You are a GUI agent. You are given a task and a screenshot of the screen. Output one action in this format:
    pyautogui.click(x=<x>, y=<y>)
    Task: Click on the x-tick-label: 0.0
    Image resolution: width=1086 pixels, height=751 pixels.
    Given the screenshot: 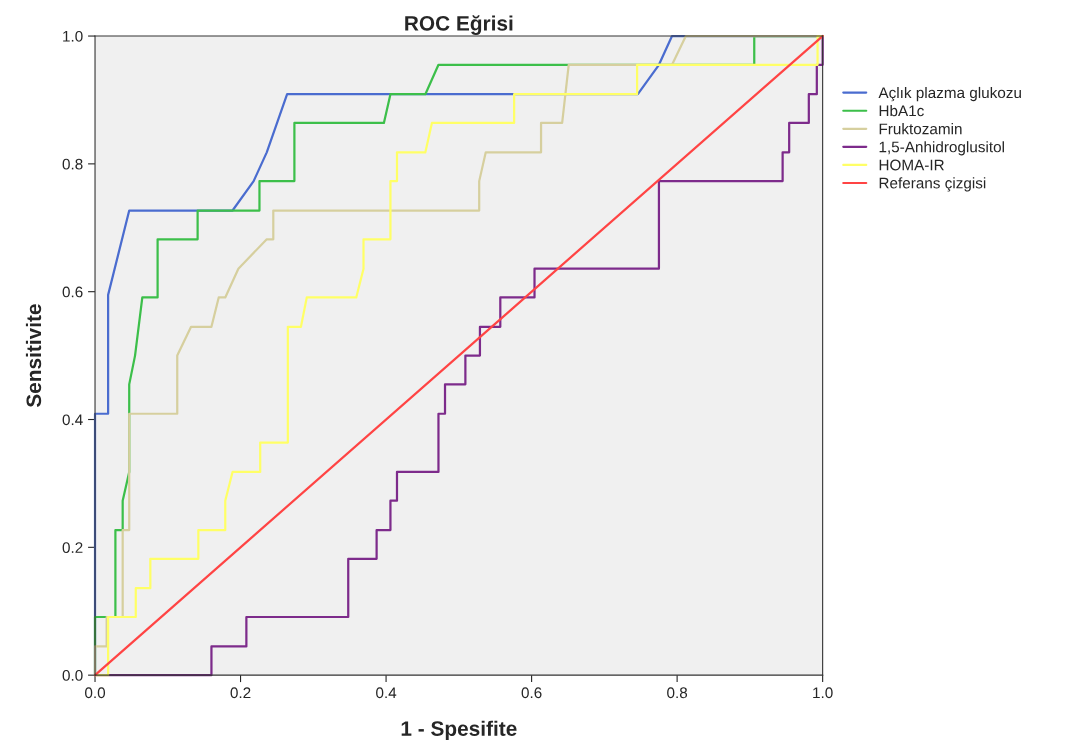 What is the action you would take?
    pyautogui.click(x=95, y=693)
    